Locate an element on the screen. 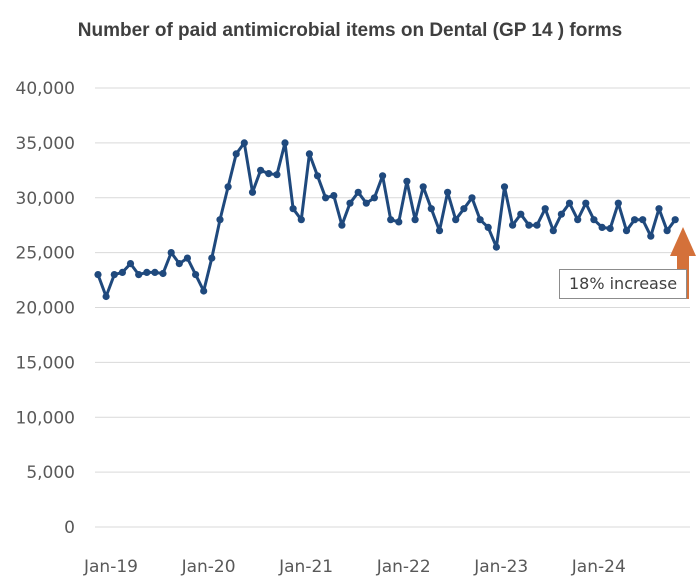 The height and width of the screenshot is (587, 700). y-tick-label: 10,000 is located at coordinates (45, 418).